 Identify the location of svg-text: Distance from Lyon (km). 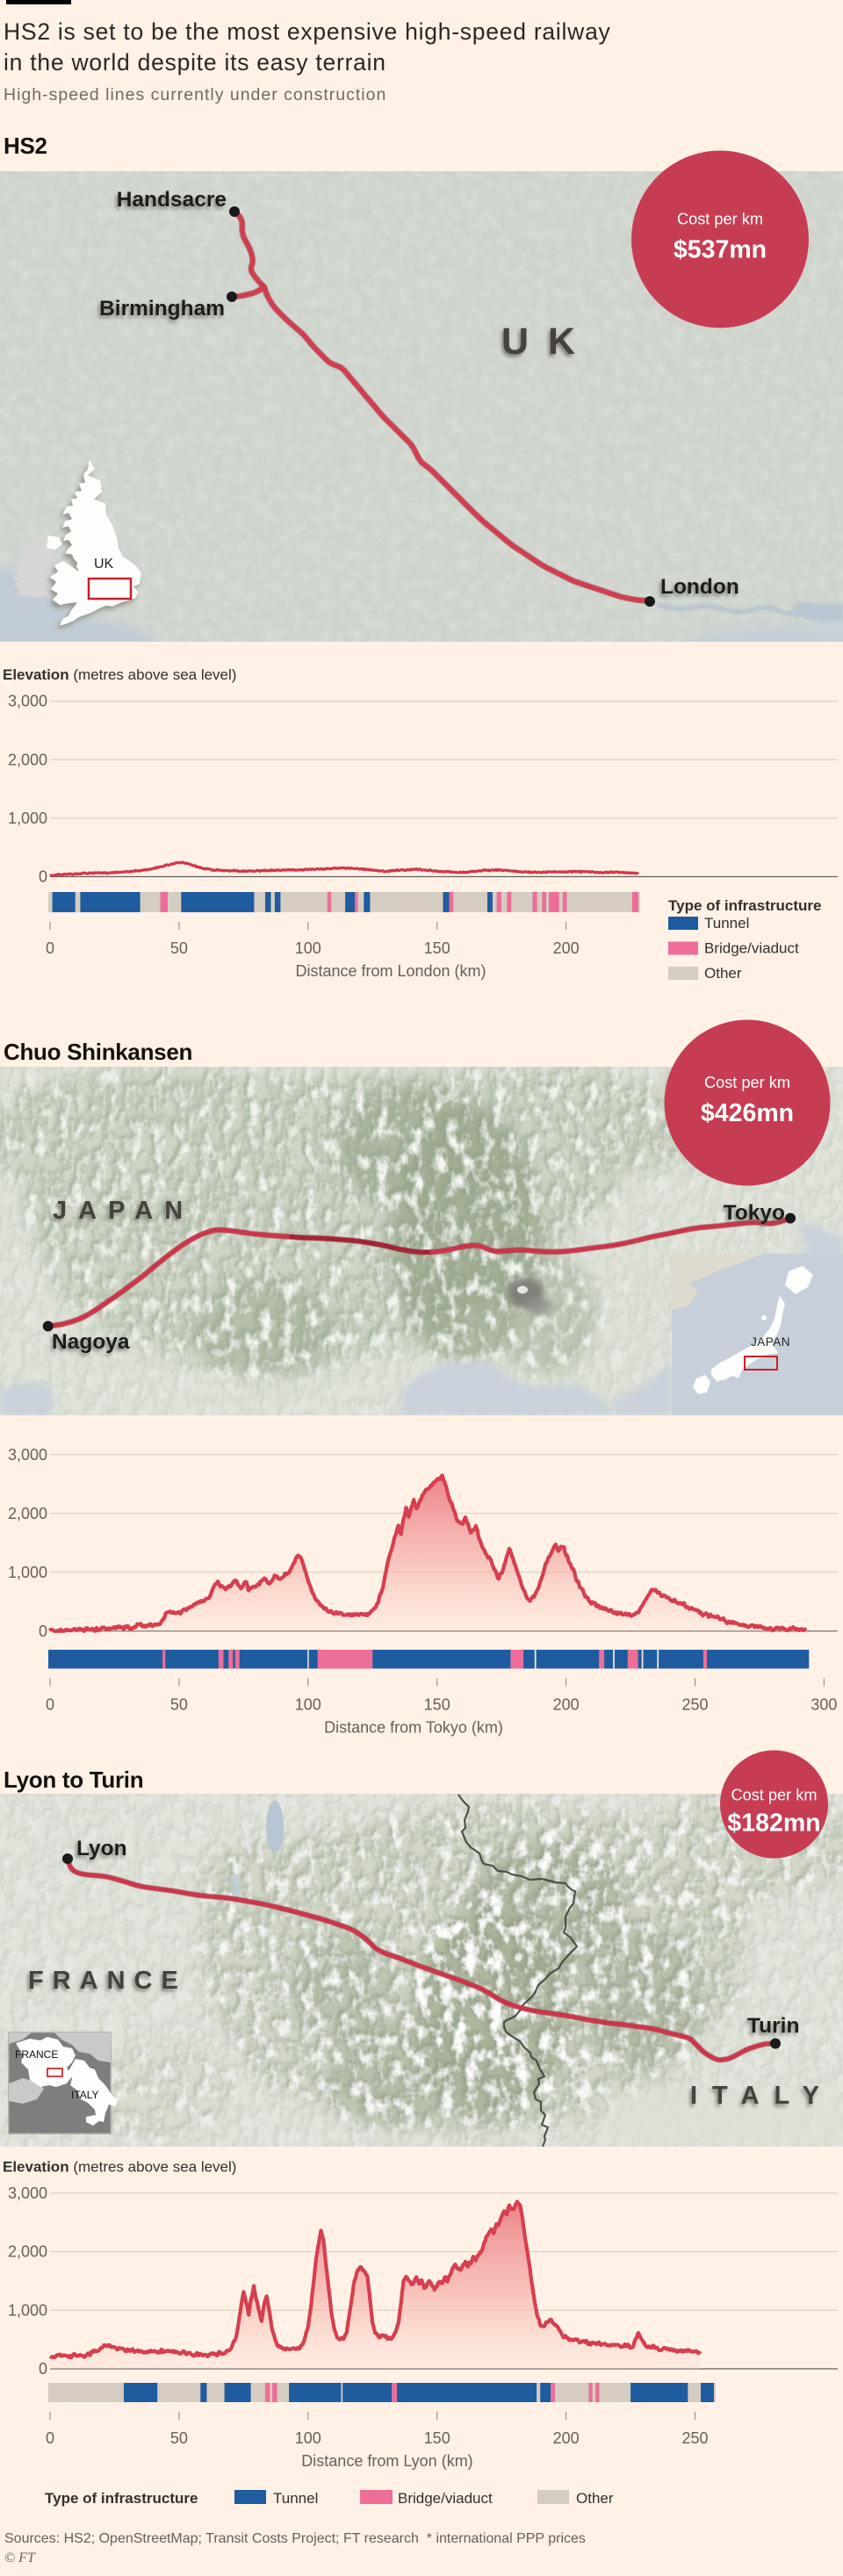
(387, 2461).